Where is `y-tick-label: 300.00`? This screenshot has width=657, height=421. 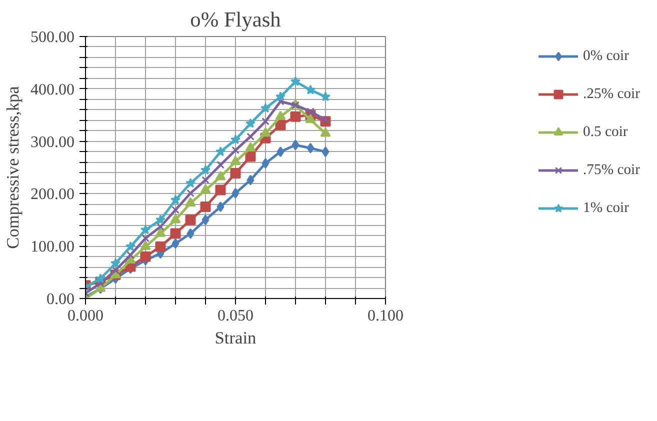
y-tick-label: 300.00 is located at coordinates (52, 142).